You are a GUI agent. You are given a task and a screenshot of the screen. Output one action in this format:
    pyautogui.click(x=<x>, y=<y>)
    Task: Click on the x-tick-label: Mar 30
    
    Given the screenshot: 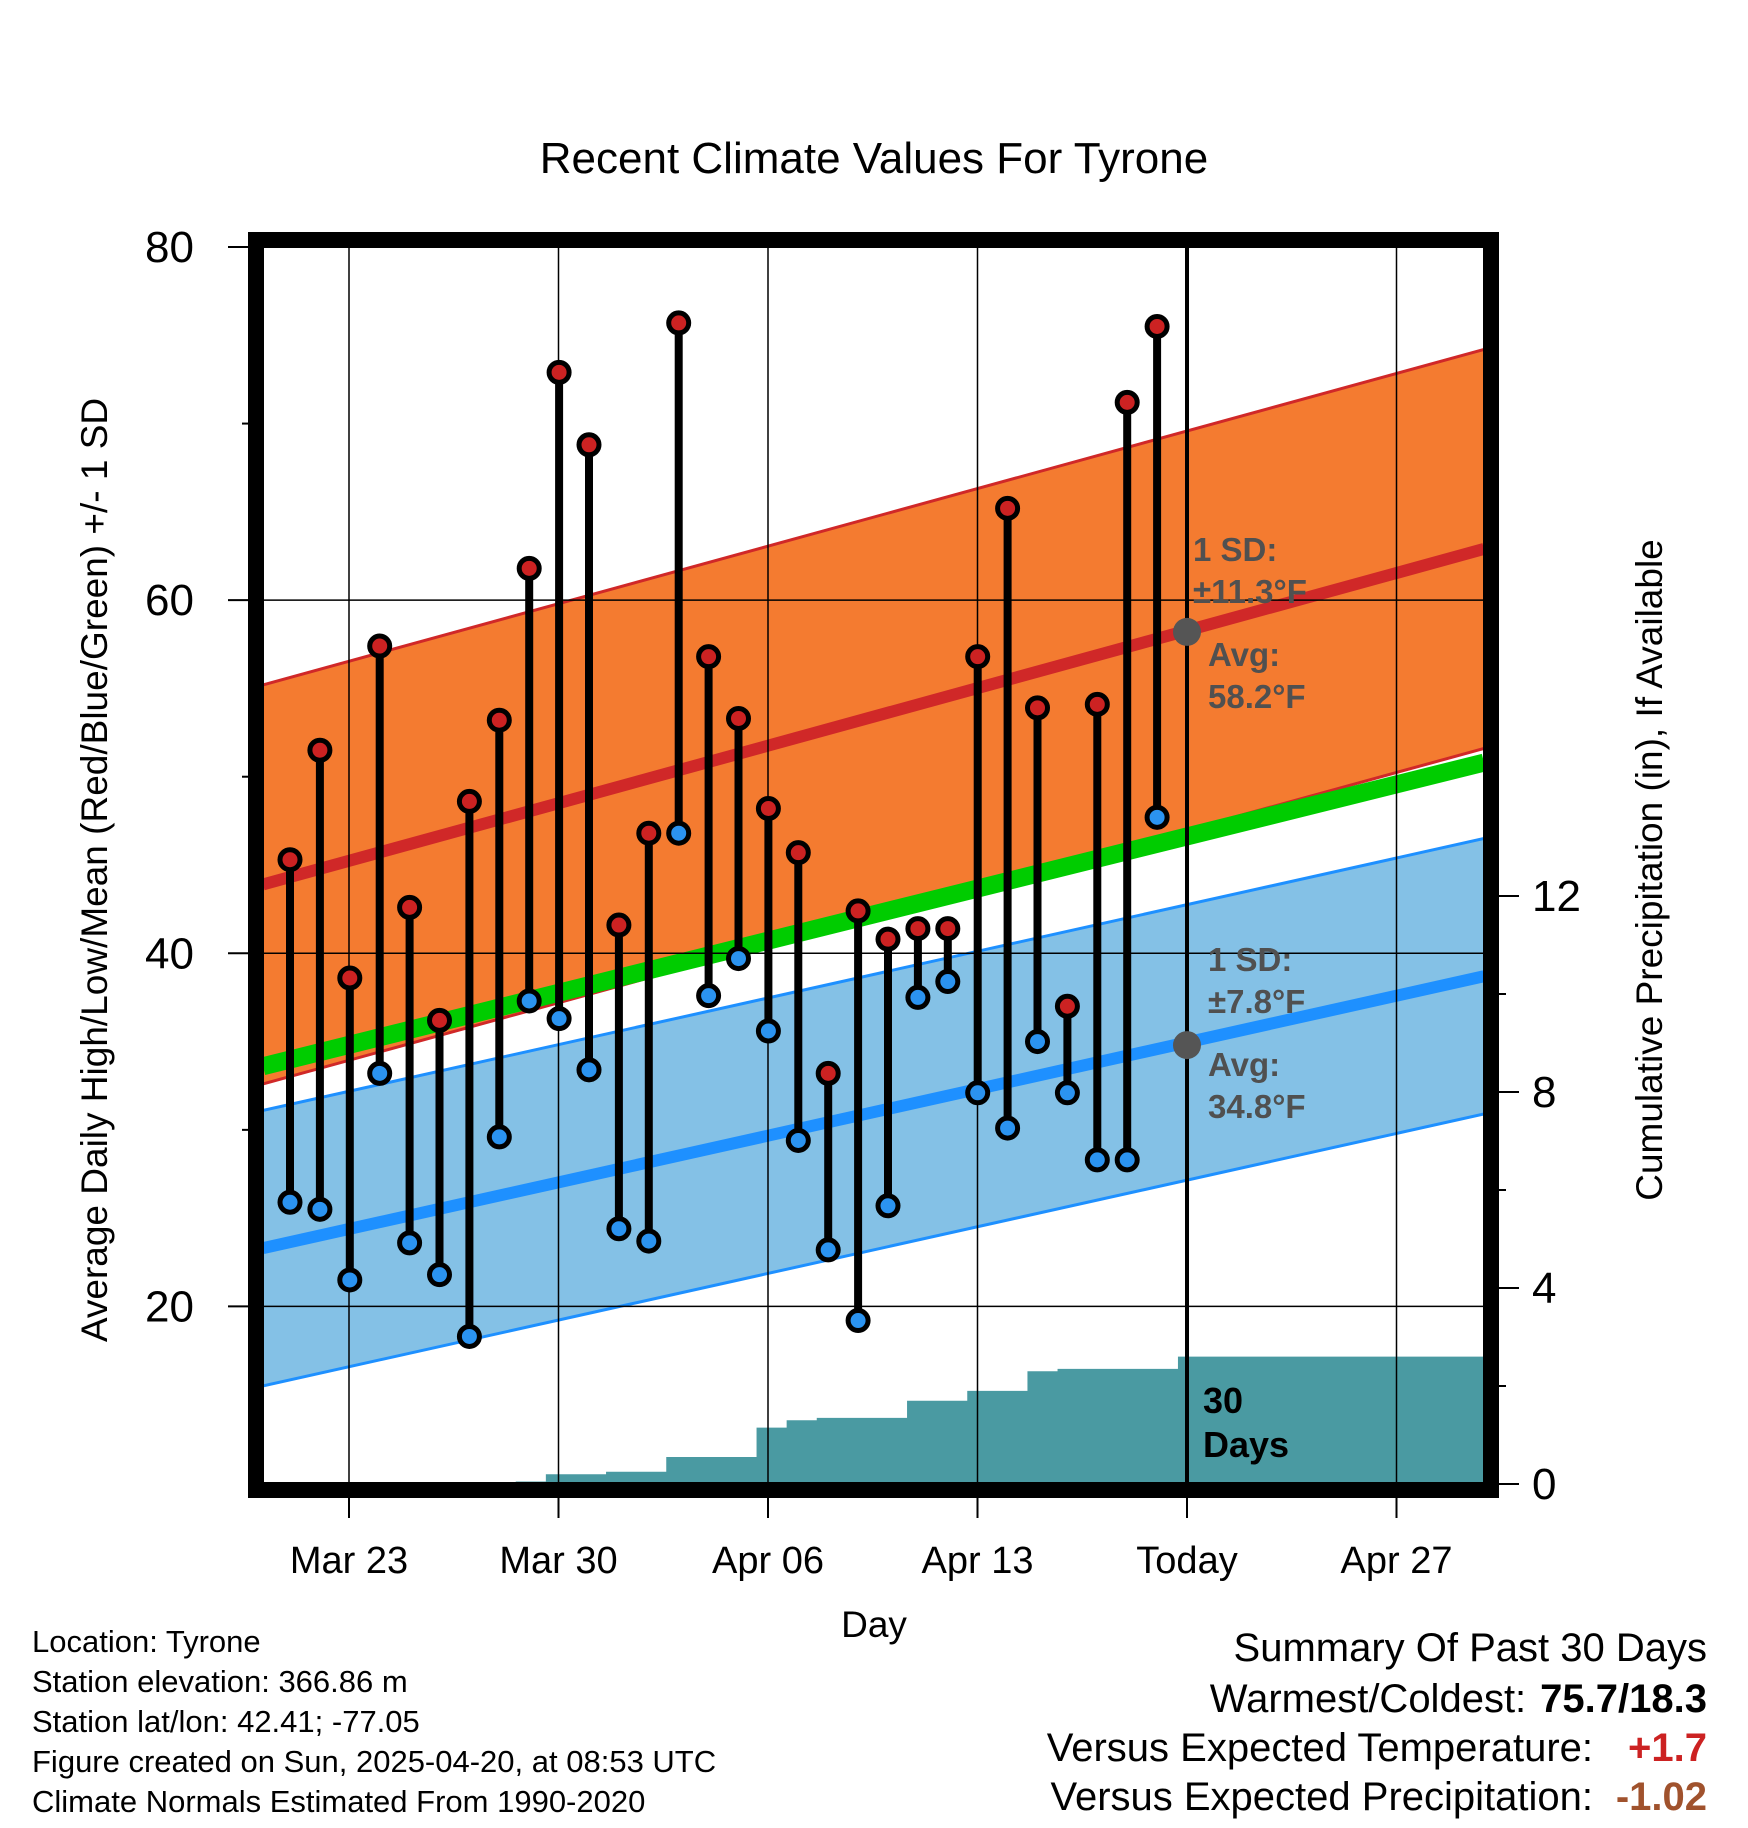 What is the action you would take?
    pyautogui.click(x=558, y=1561)
    